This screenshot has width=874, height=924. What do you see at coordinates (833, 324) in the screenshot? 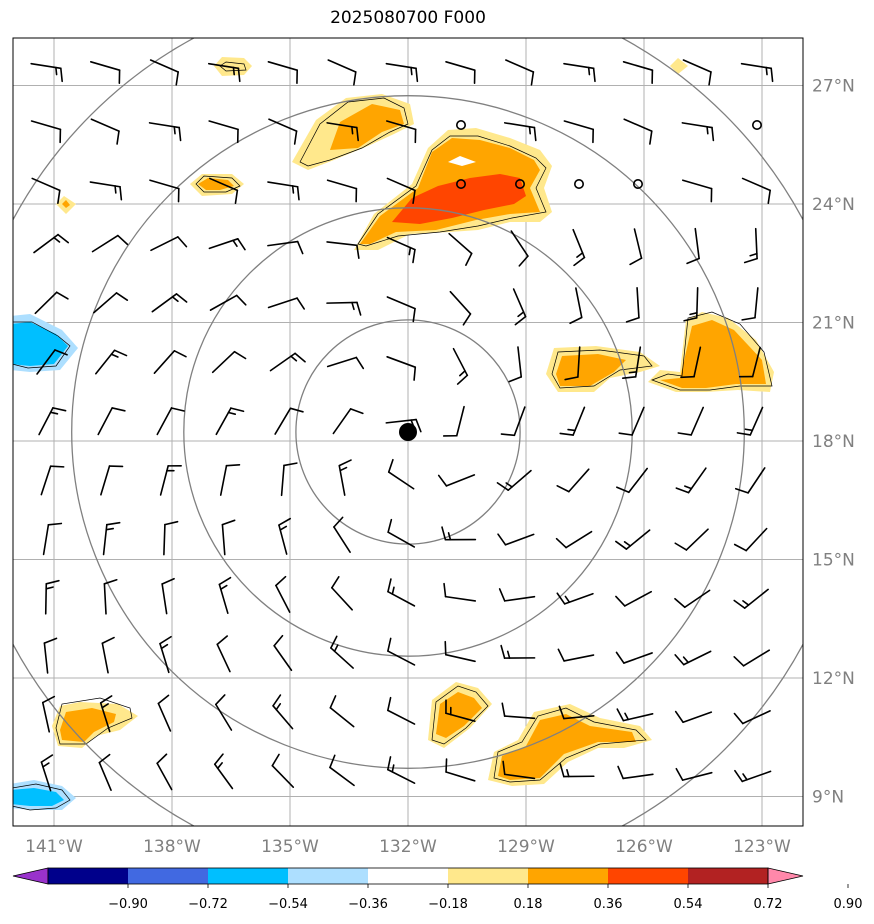
I see `lat-label-2: 21°N` at bounding box center [833, 324].